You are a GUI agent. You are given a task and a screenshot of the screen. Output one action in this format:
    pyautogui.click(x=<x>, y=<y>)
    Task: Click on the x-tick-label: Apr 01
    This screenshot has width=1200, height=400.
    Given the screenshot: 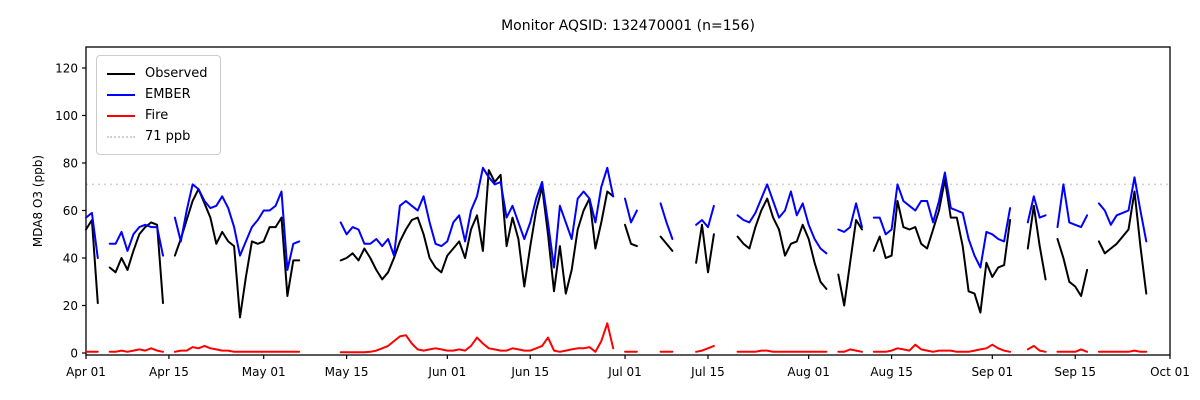 What is the action you would take?
    pyautogui.click(x=86, y=372)
    